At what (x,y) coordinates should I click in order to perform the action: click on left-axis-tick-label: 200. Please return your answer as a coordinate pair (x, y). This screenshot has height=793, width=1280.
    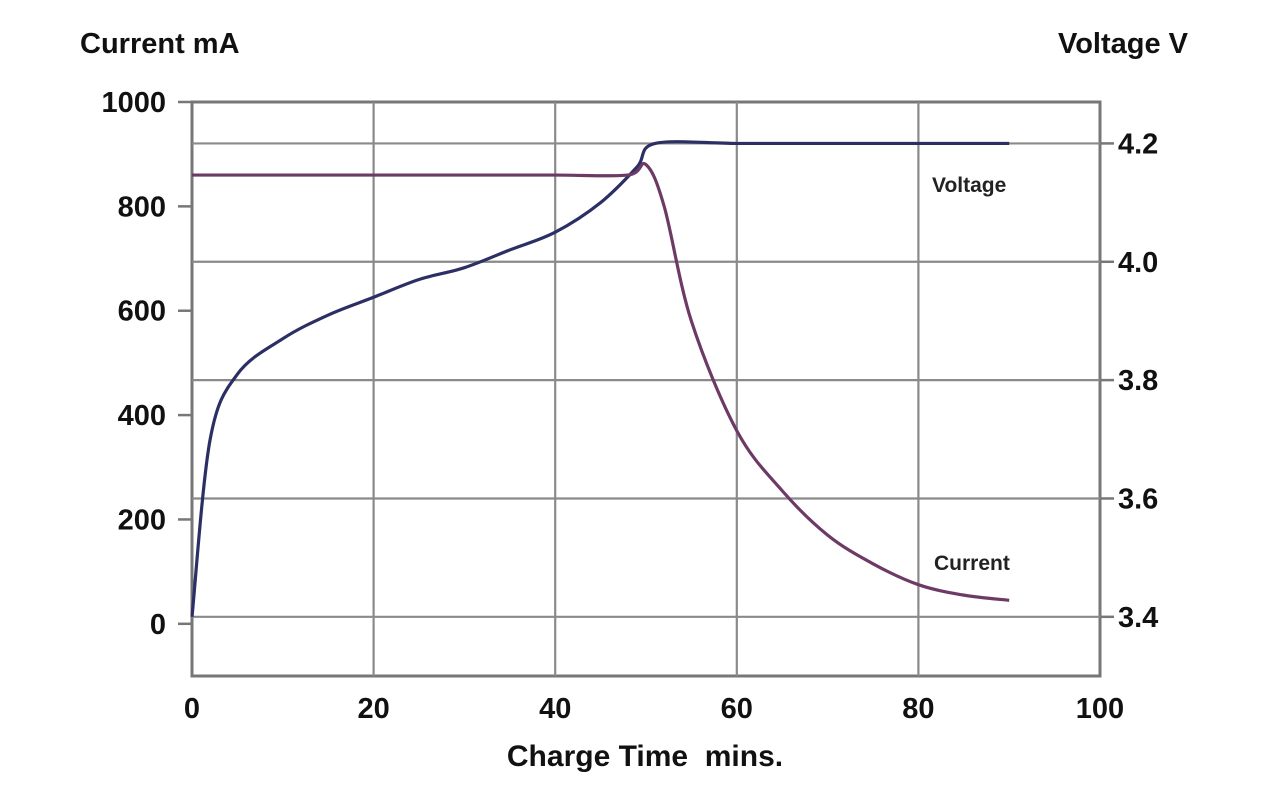
    Looking at the image, I should click on (142, 520).